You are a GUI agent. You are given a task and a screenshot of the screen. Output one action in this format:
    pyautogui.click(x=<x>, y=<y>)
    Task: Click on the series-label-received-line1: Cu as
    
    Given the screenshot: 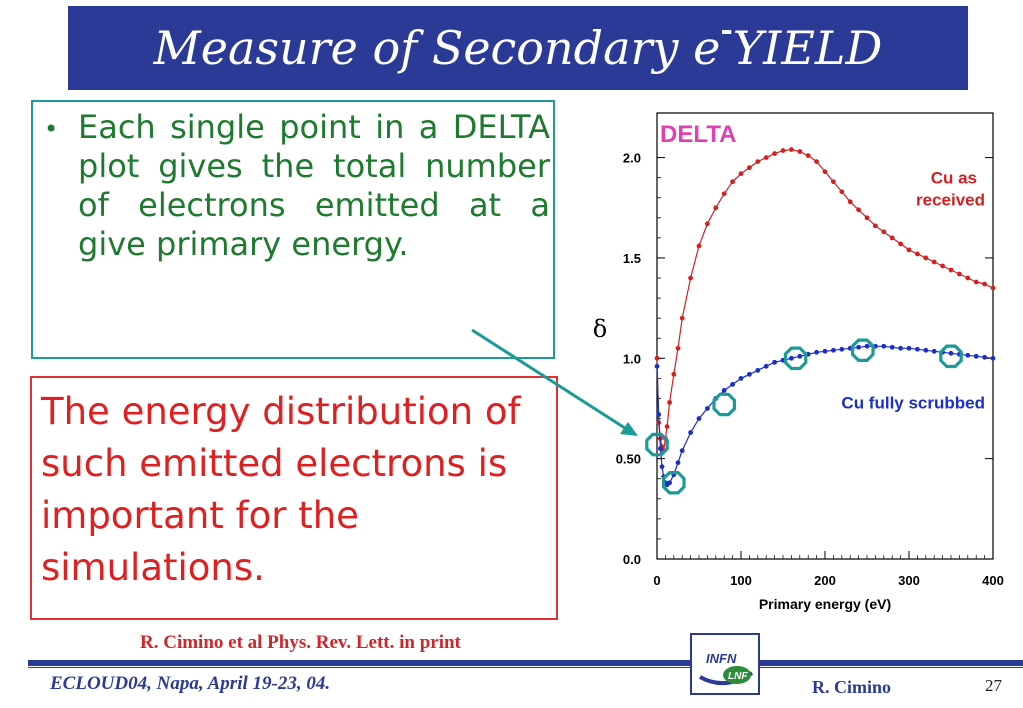 What is the action you would take?
    pyautogui.click(x=954, y=178)
    